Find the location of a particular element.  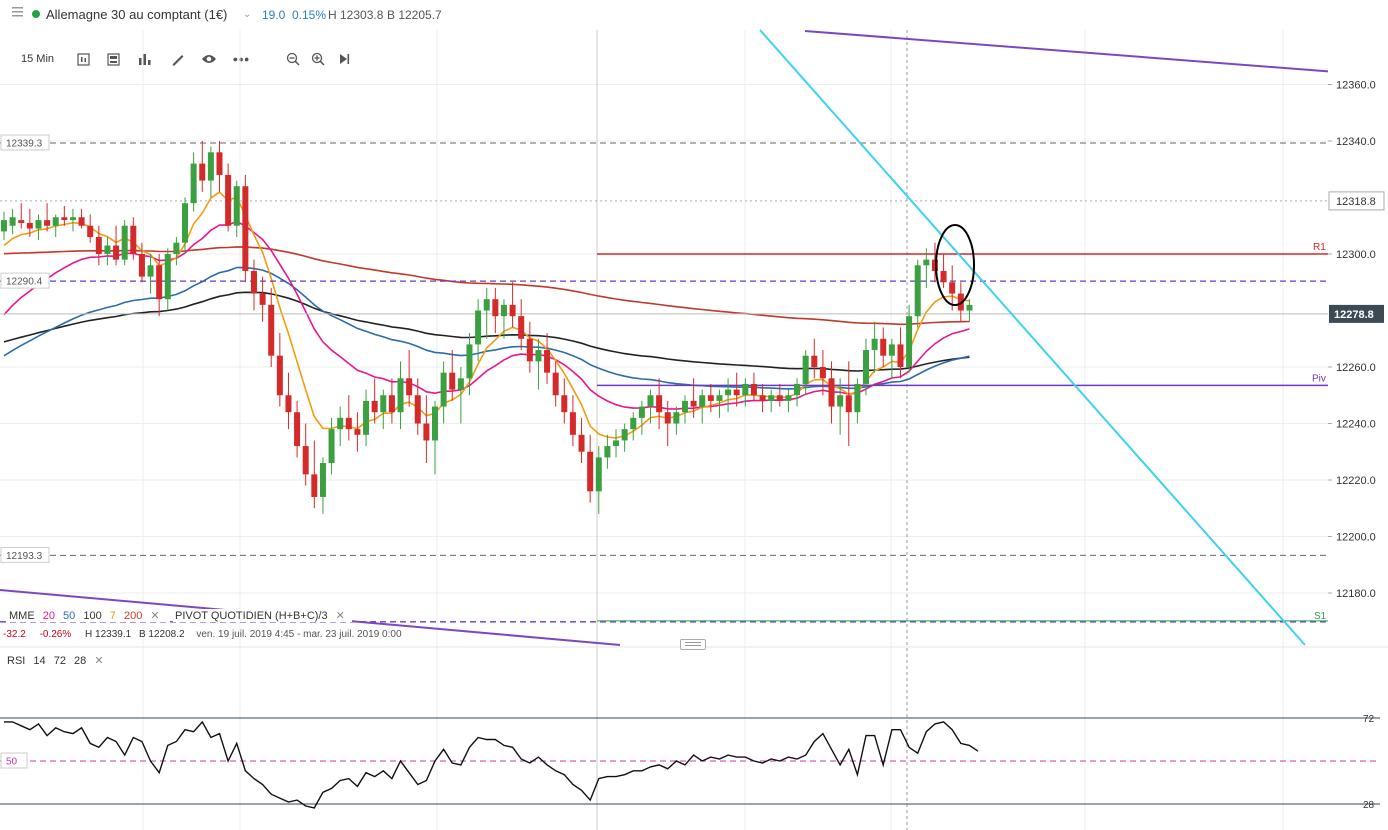

hamburger-icon is located at coordinates (17, 13).